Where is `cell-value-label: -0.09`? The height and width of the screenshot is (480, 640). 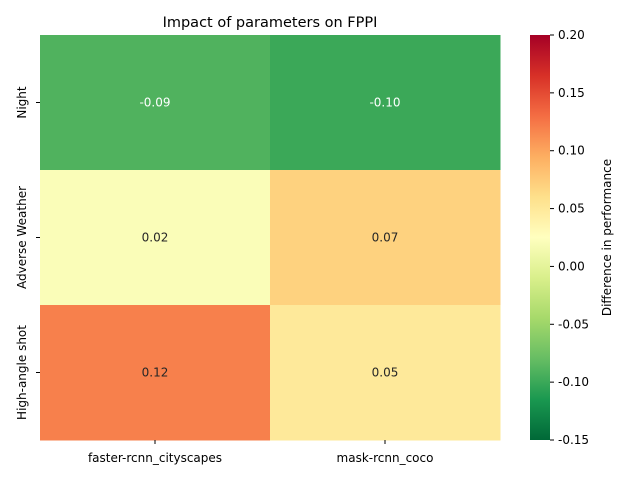
cell-value-label: -0.09 is located at coordinates (154, 103).